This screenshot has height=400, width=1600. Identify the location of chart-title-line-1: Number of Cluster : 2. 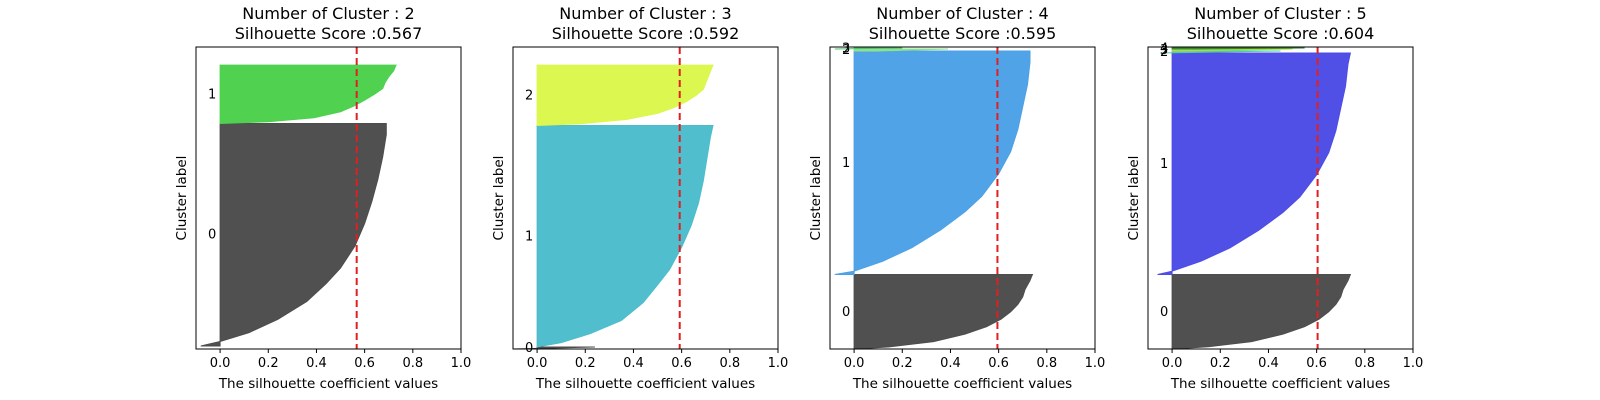
(328, 13).